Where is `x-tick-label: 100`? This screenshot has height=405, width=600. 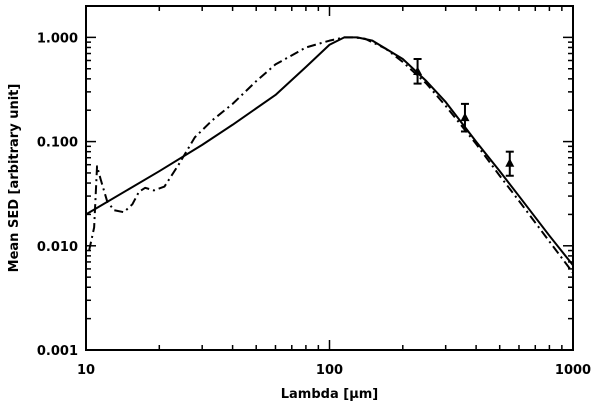 x-tick-label: 100 is located at coordinates (329, 370).